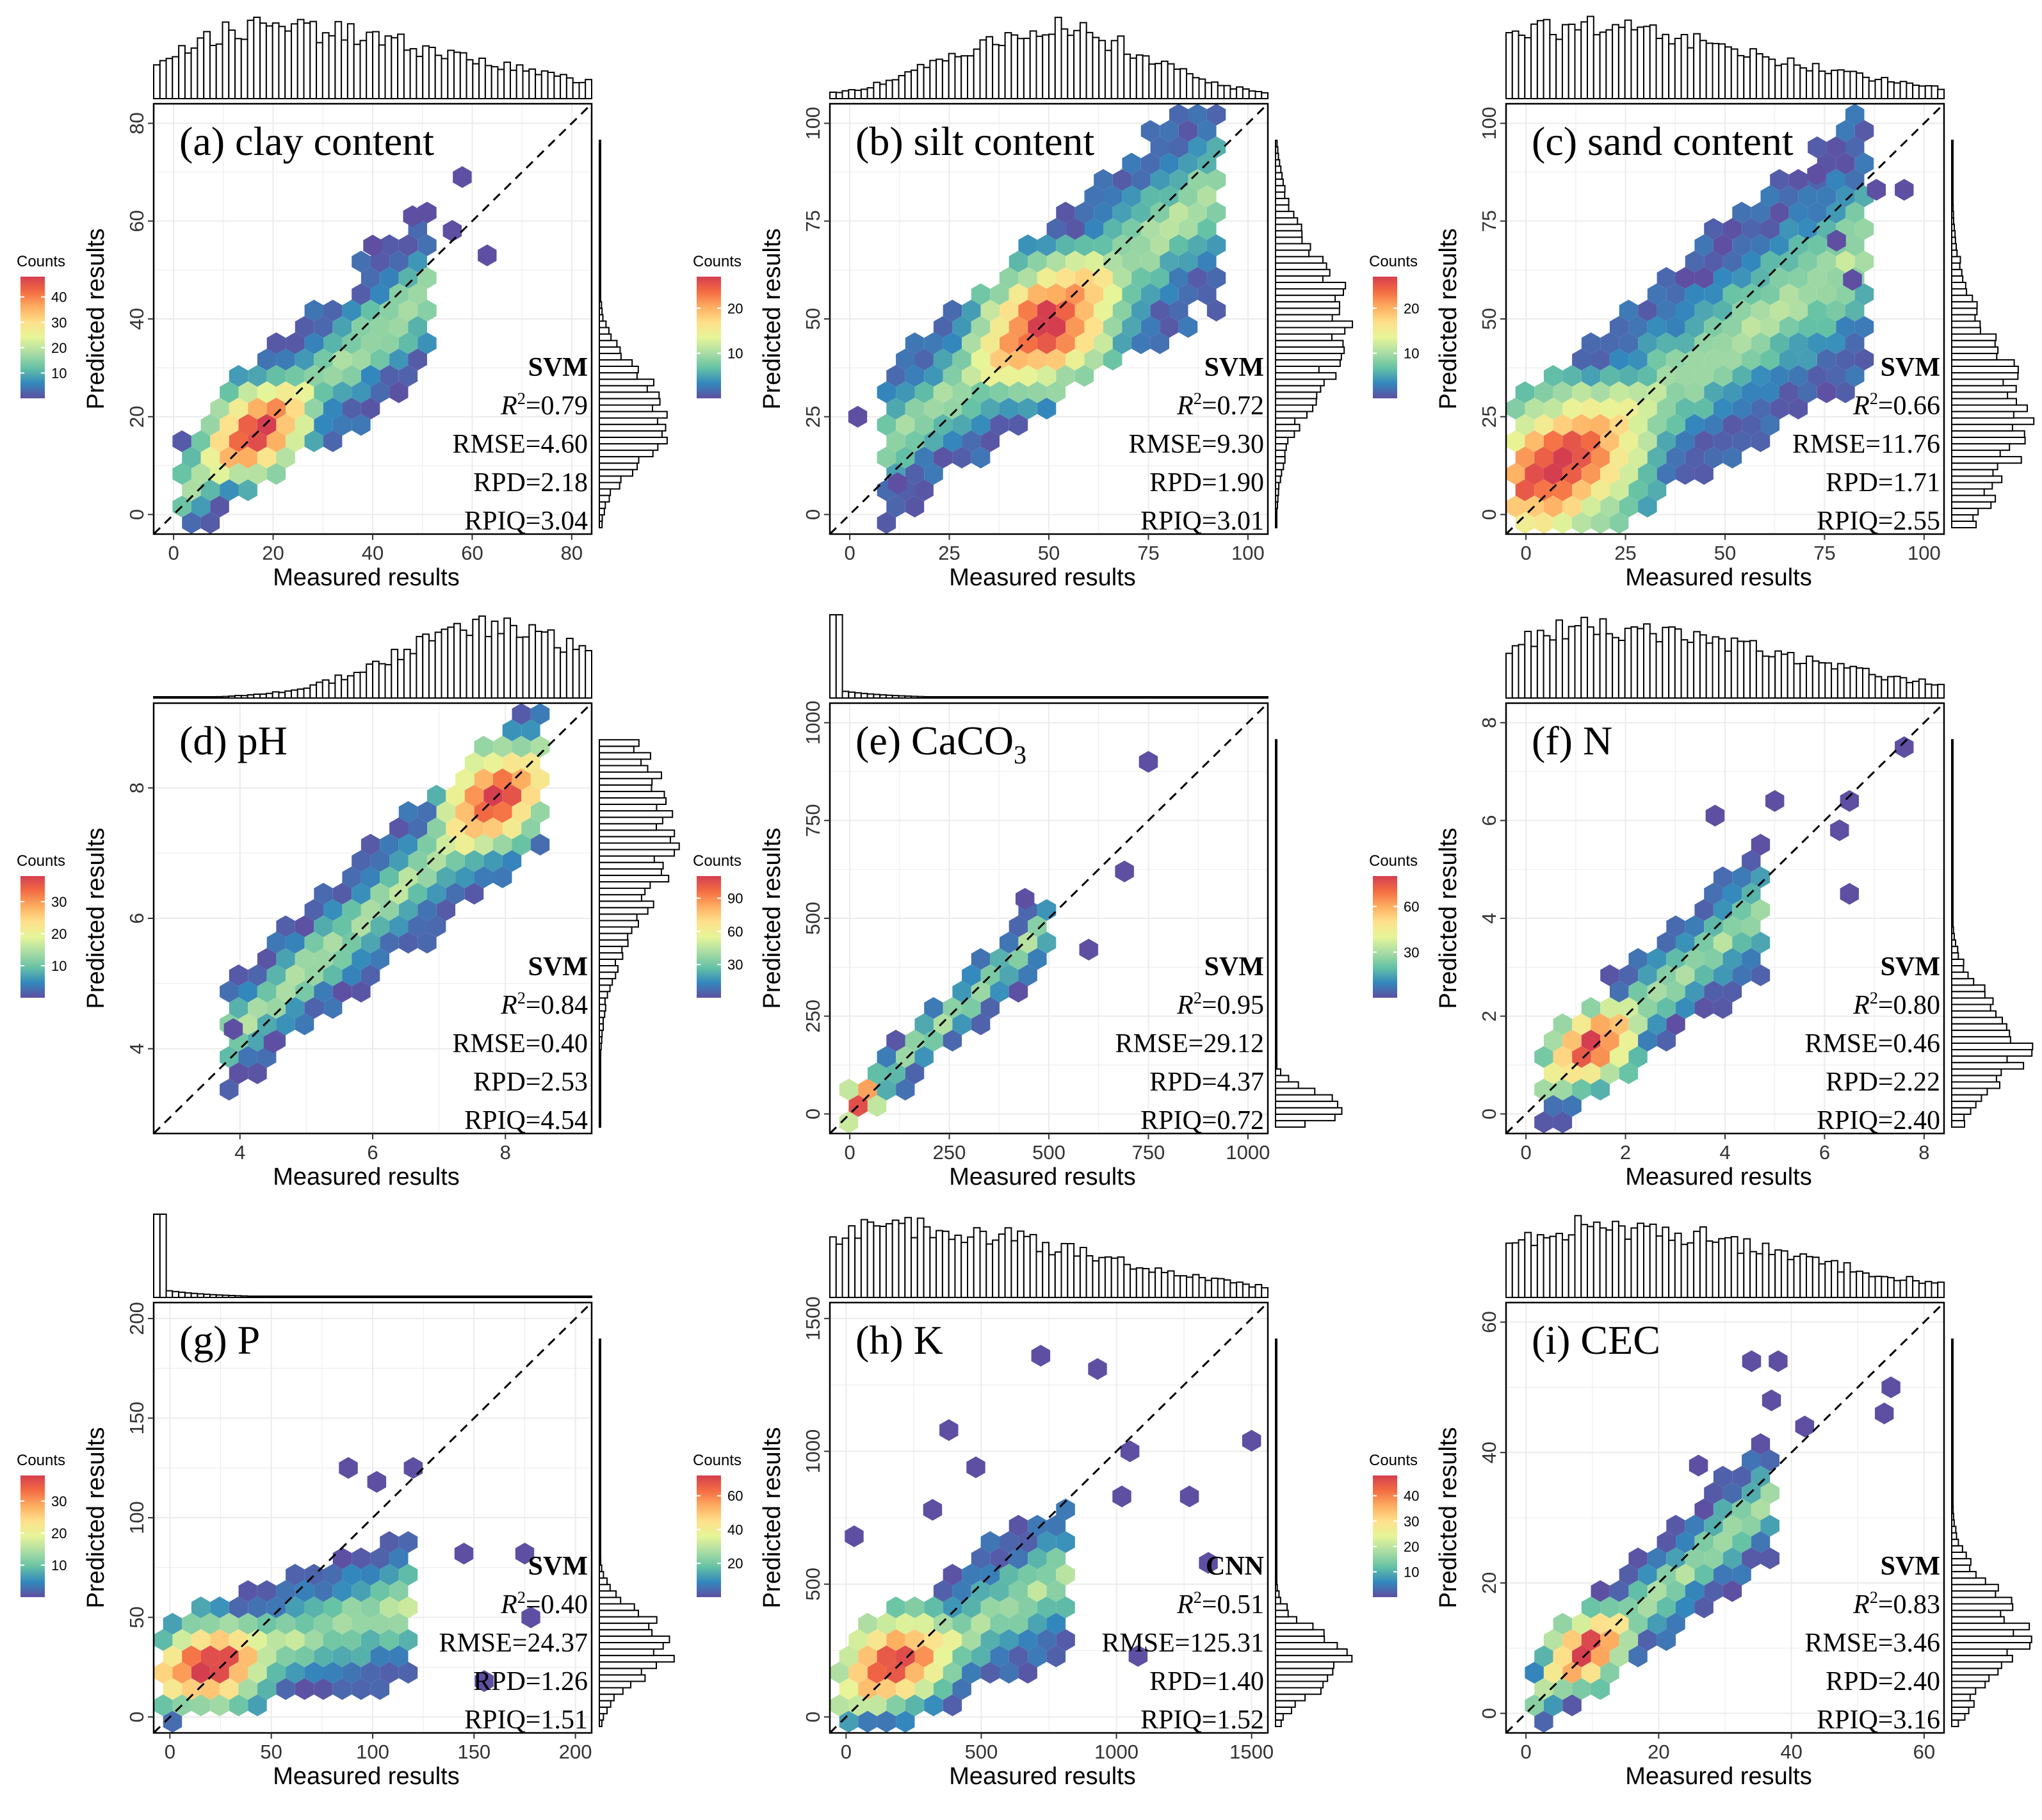 Image resolution: width=2042 pixels, height=1820 pixels. I want to click on stat-r2-value: 0.80, so click(1917, 1005).